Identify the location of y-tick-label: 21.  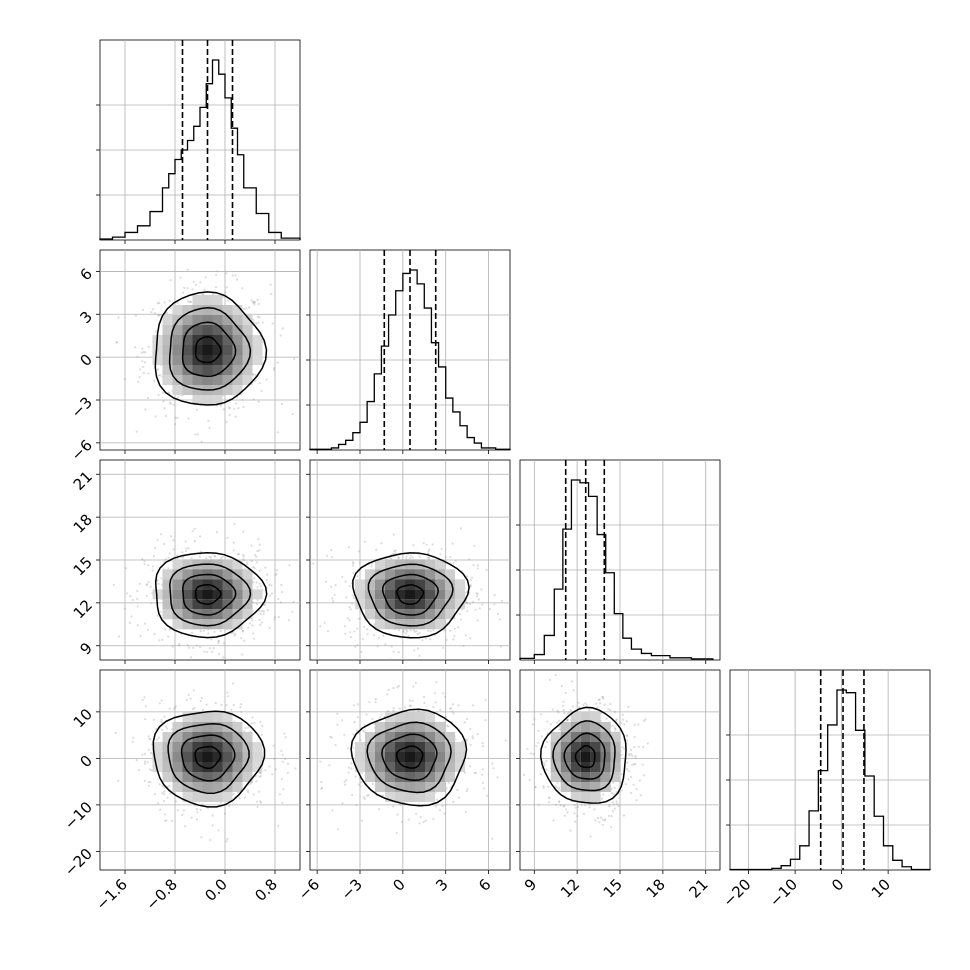
(83, 481).